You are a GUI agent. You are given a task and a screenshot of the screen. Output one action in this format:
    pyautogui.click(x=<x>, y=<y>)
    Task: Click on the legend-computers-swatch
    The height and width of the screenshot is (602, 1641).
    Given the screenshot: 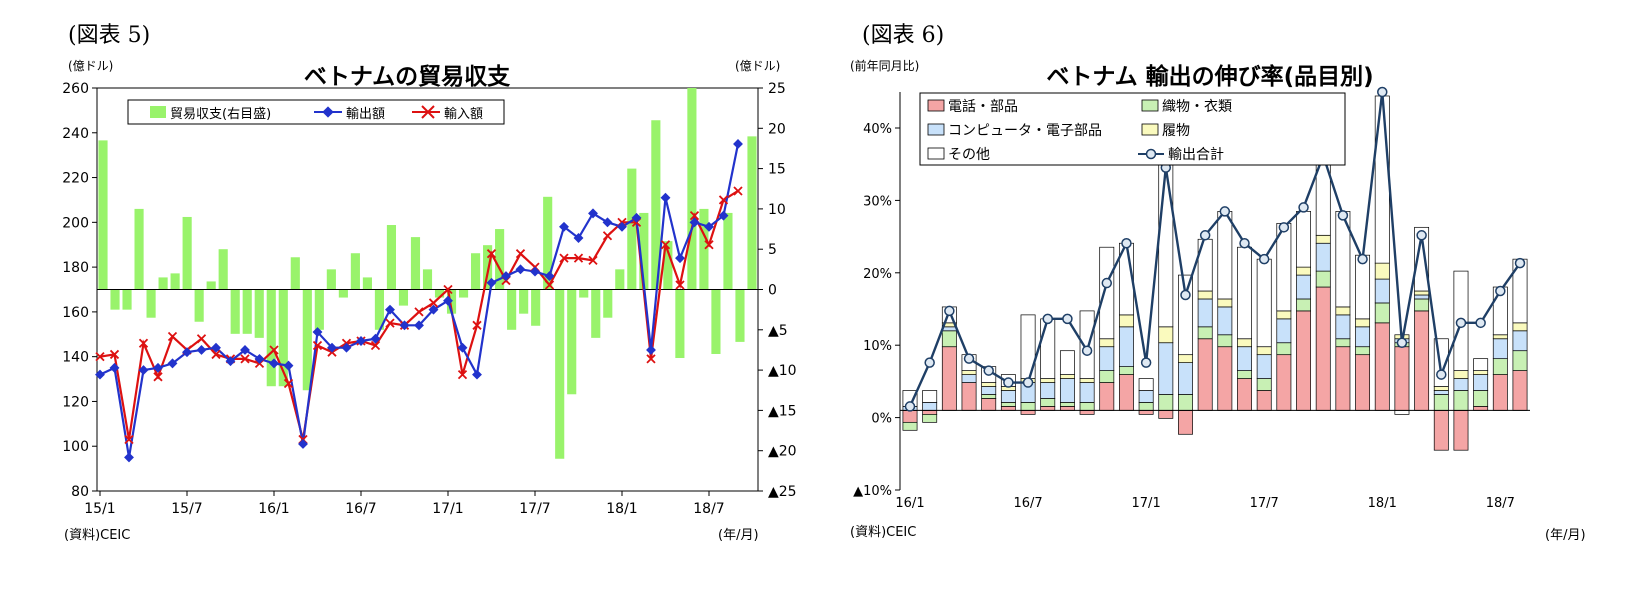 What is the action you would take?
    pyautogui.click(x=936, y=129)
    